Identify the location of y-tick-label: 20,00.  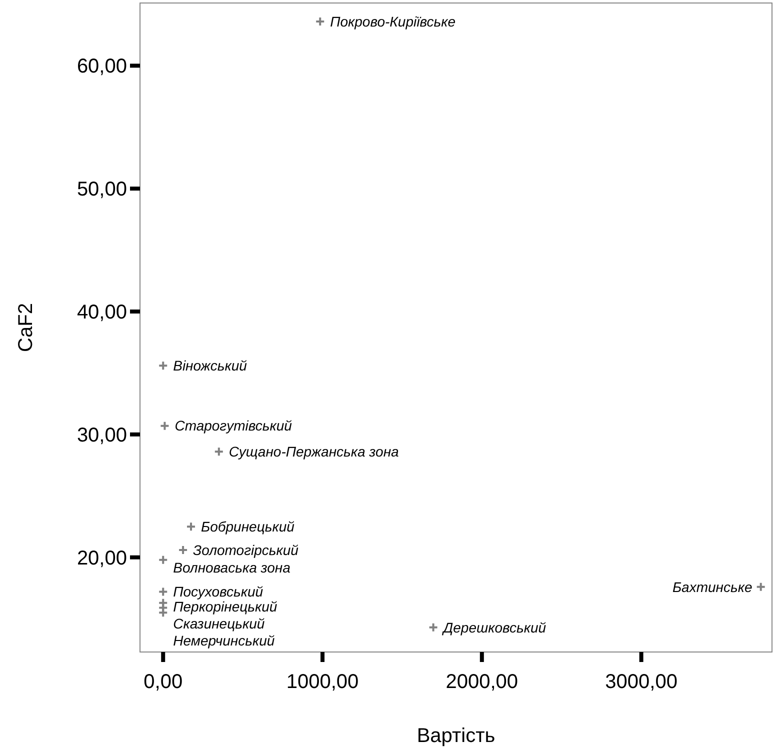
(101, 558).